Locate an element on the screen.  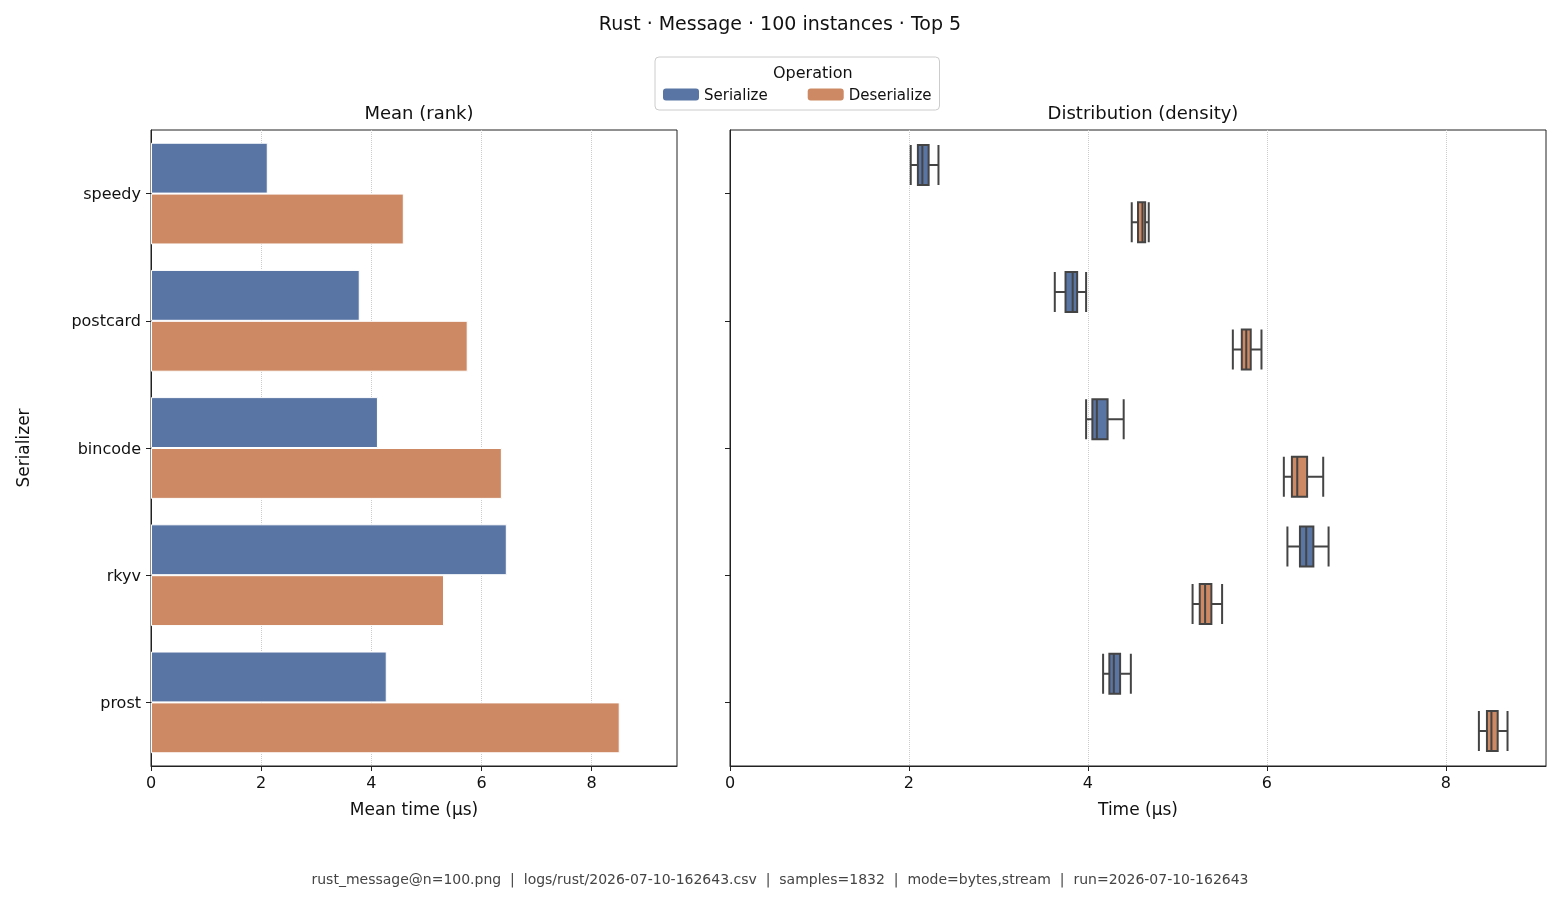
chart-subtitle: Mean (rank) is located at coordinates (419, 112).